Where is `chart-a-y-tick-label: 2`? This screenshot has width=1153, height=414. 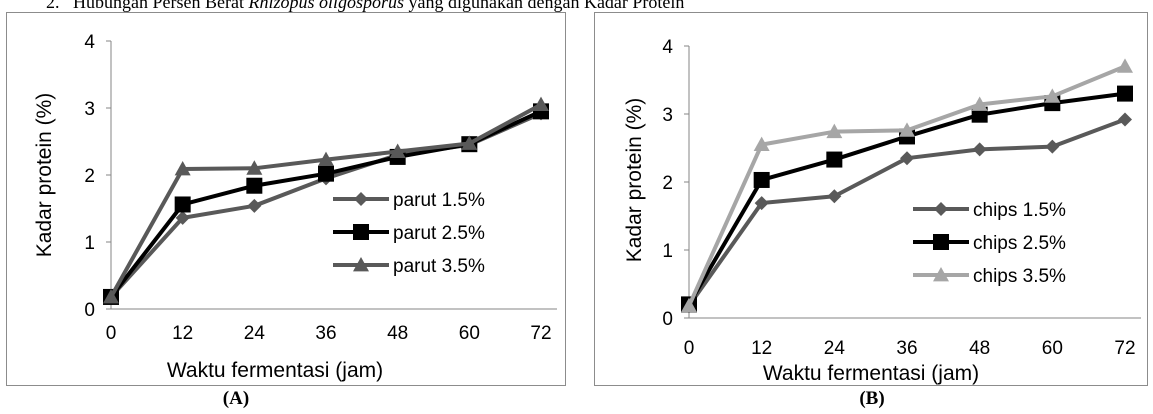 chart-a-y-tick-label: 2 is located at coordinates (89, 176).